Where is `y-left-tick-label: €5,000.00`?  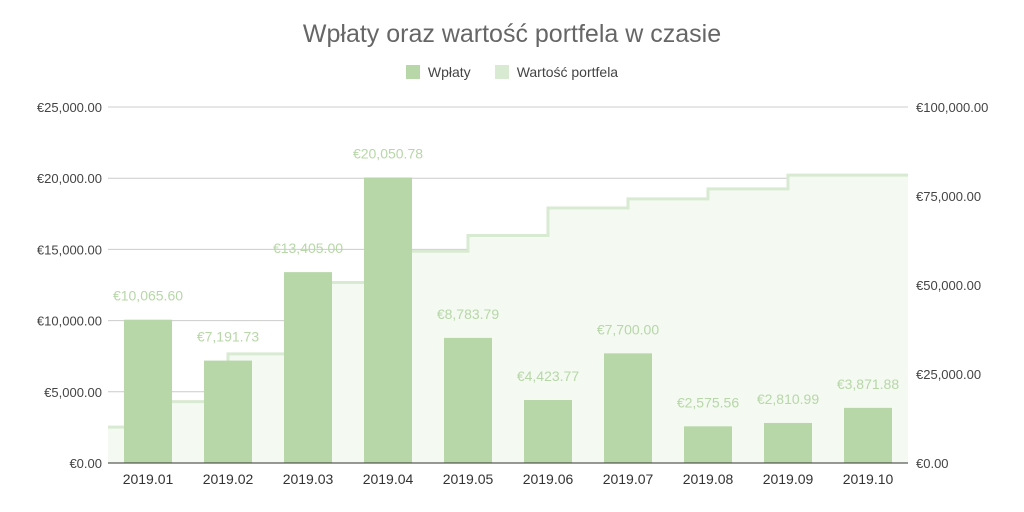
y-left-tick-label: €5,000.00 is located at coordinates (73, 392).